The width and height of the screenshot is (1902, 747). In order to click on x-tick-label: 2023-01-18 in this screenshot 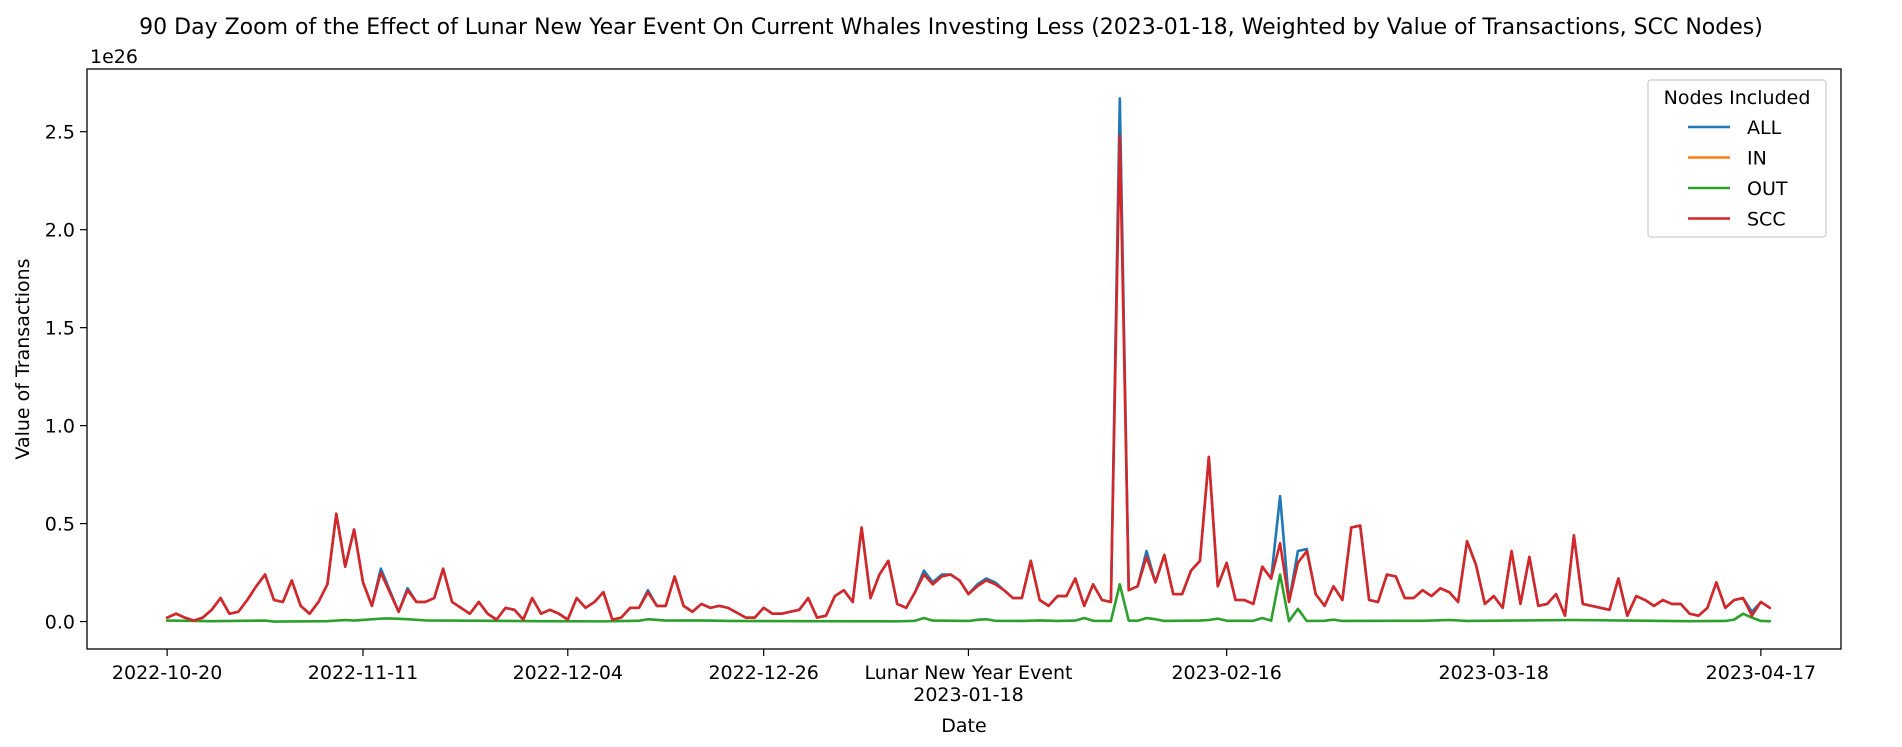, I will do `click(968, 695)`.